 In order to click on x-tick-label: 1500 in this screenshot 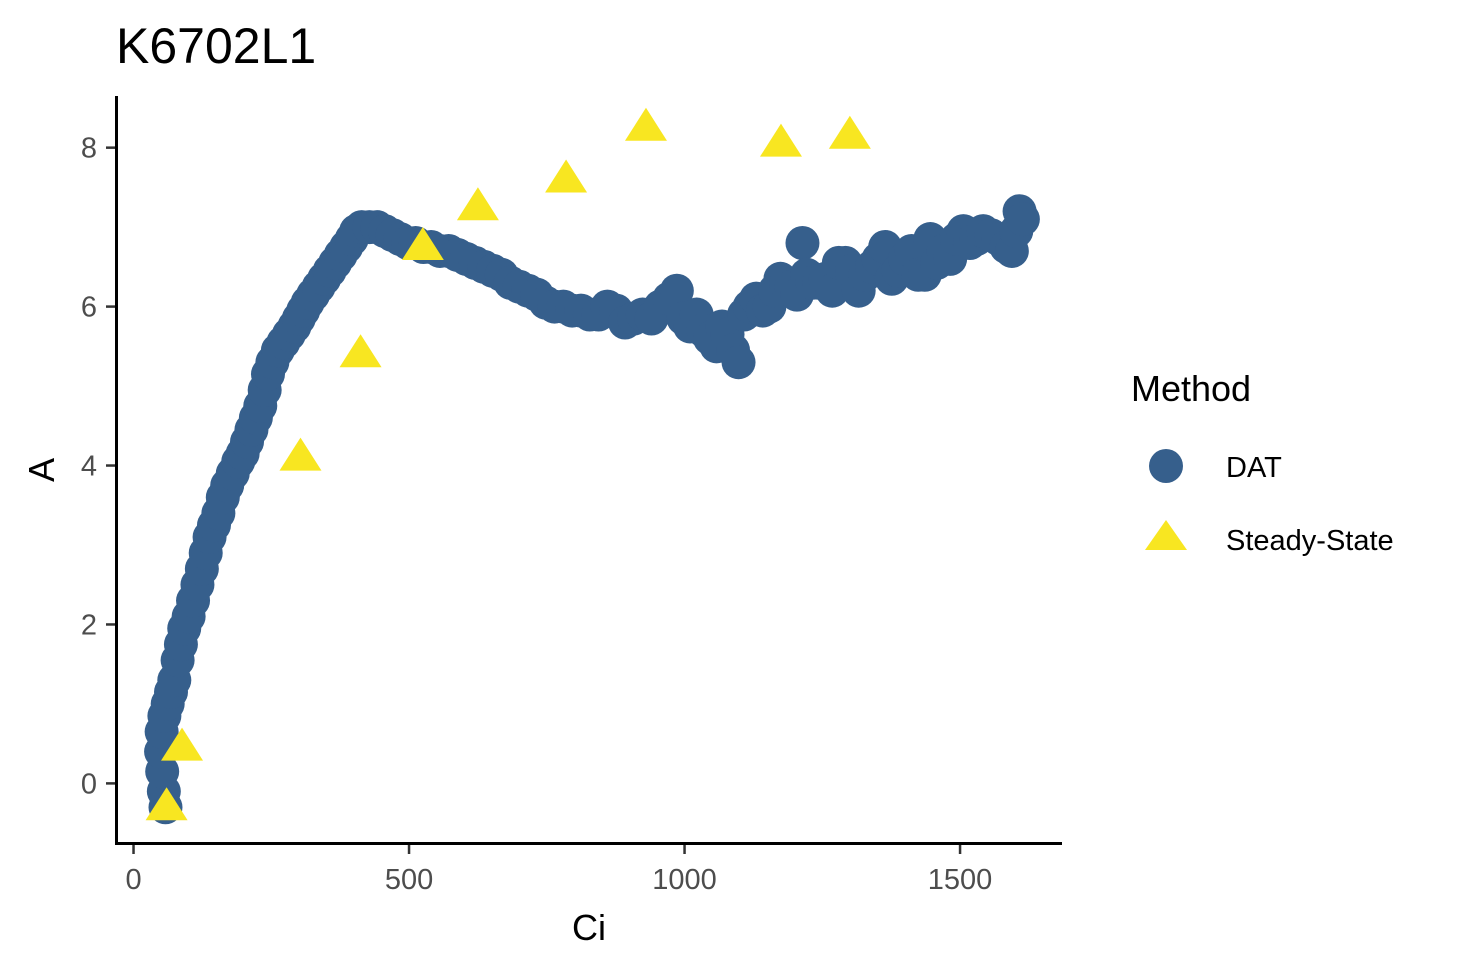, I will do `click(960, 880)`.